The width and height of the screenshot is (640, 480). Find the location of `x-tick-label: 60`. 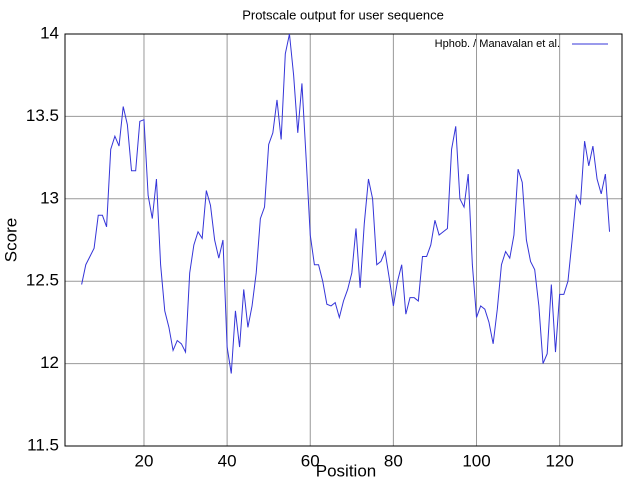

x-tick-label: 60 is located at coordinates (310, 460).